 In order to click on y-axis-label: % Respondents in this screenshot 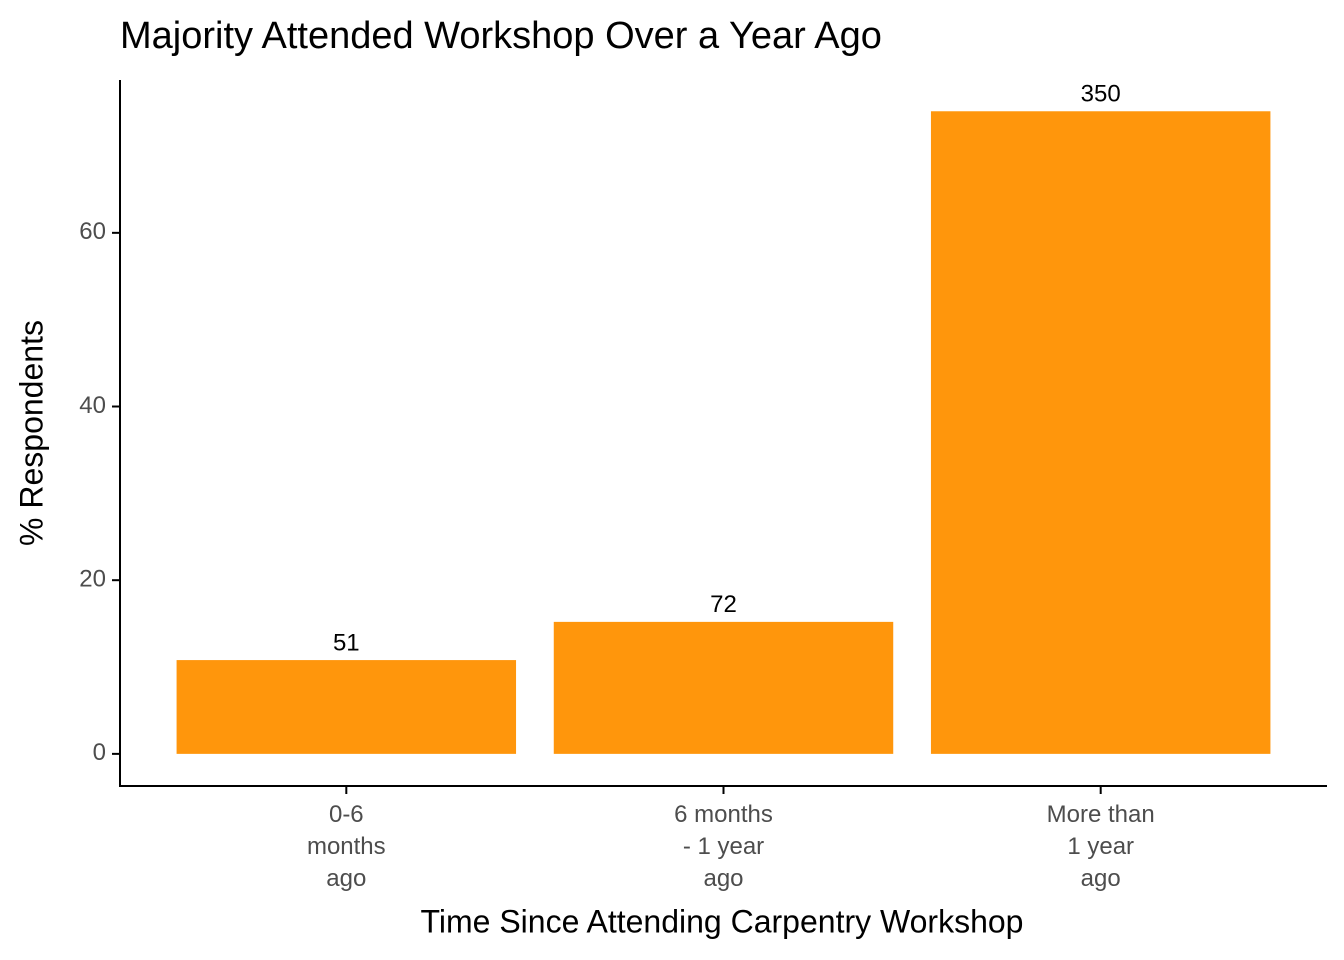, I will do `click(31, 433)`.